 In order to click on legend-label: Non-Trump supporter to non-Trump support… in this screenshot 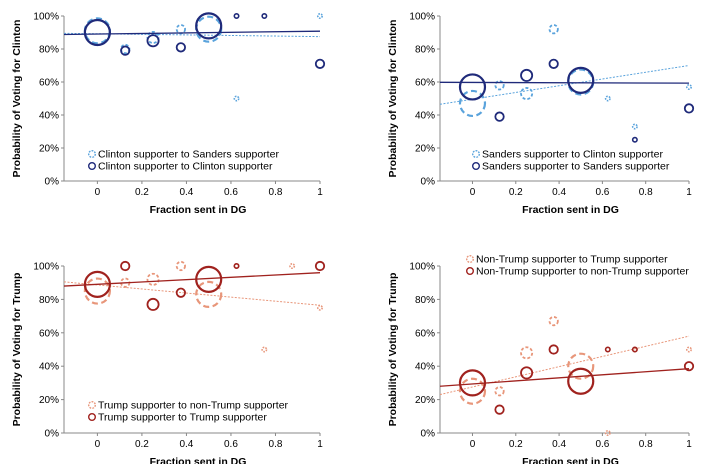, I will do `click(582, 272)`.